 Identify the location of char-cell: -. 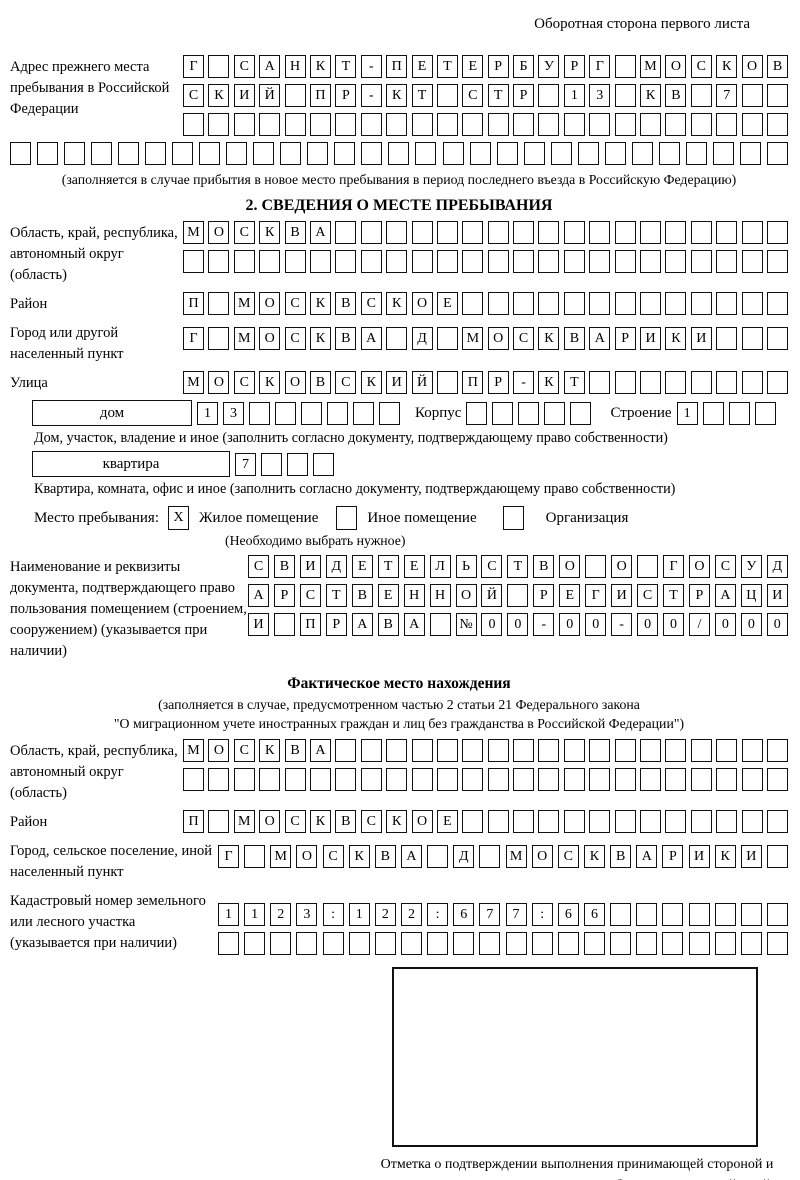
(622, 625).